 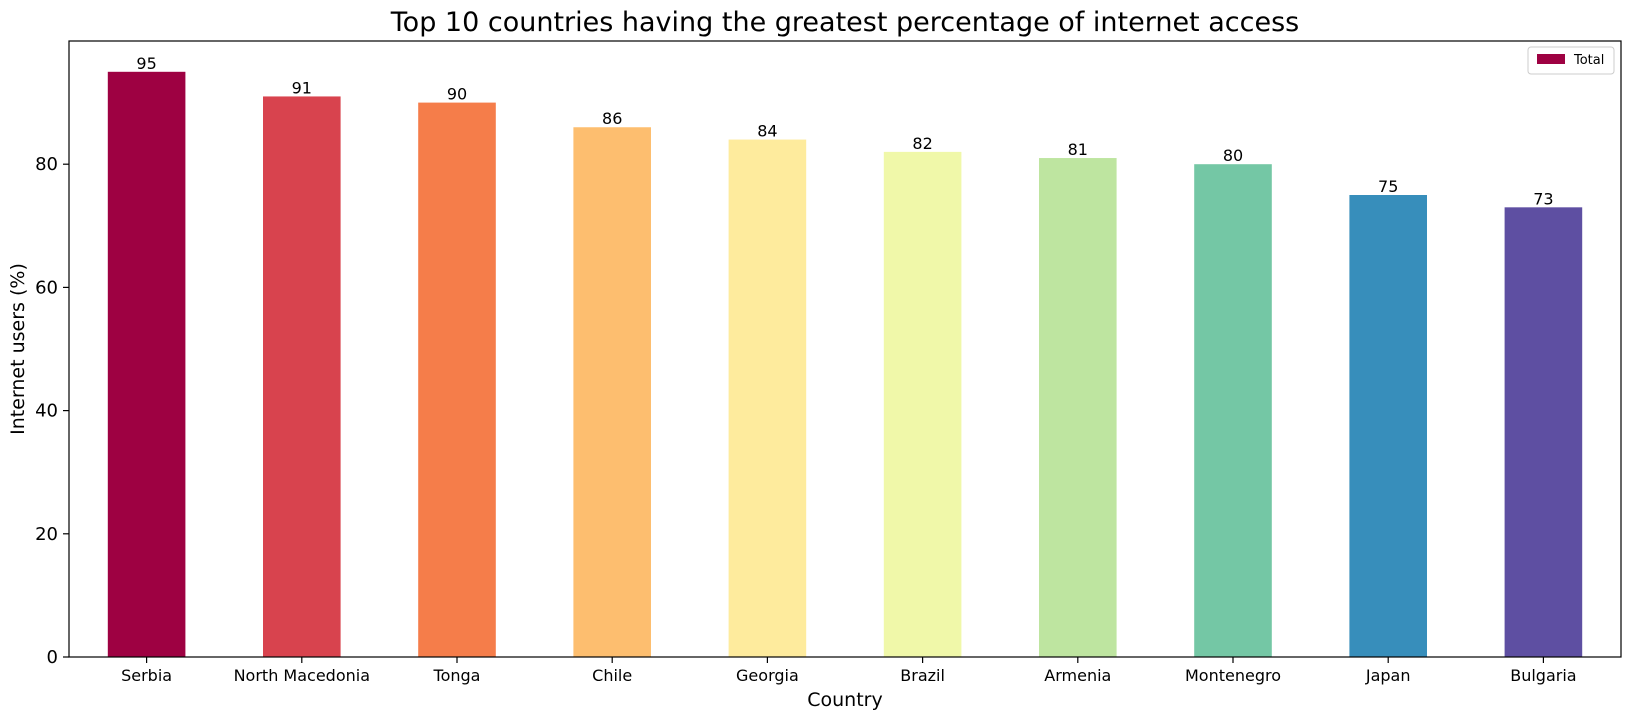 I want to click on data-label: 95, so click(x=146, y=63).